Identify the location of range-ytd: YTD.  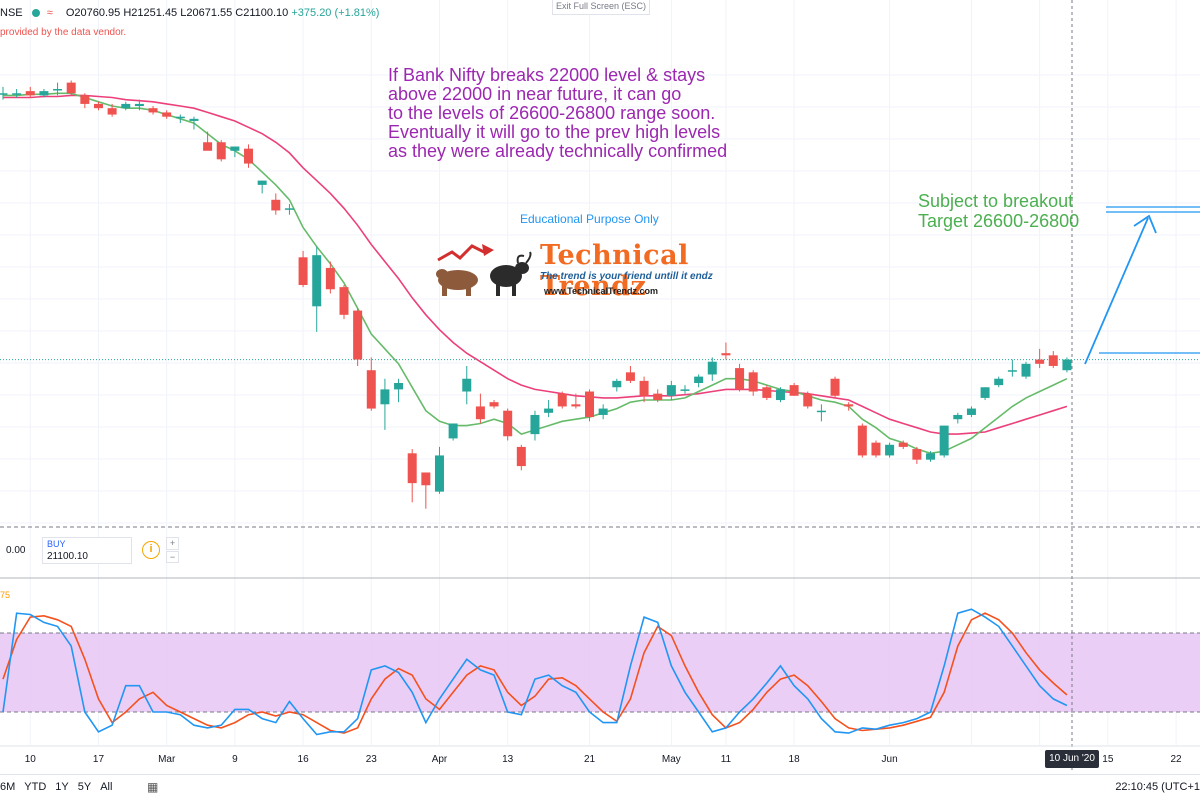
(35, 787).